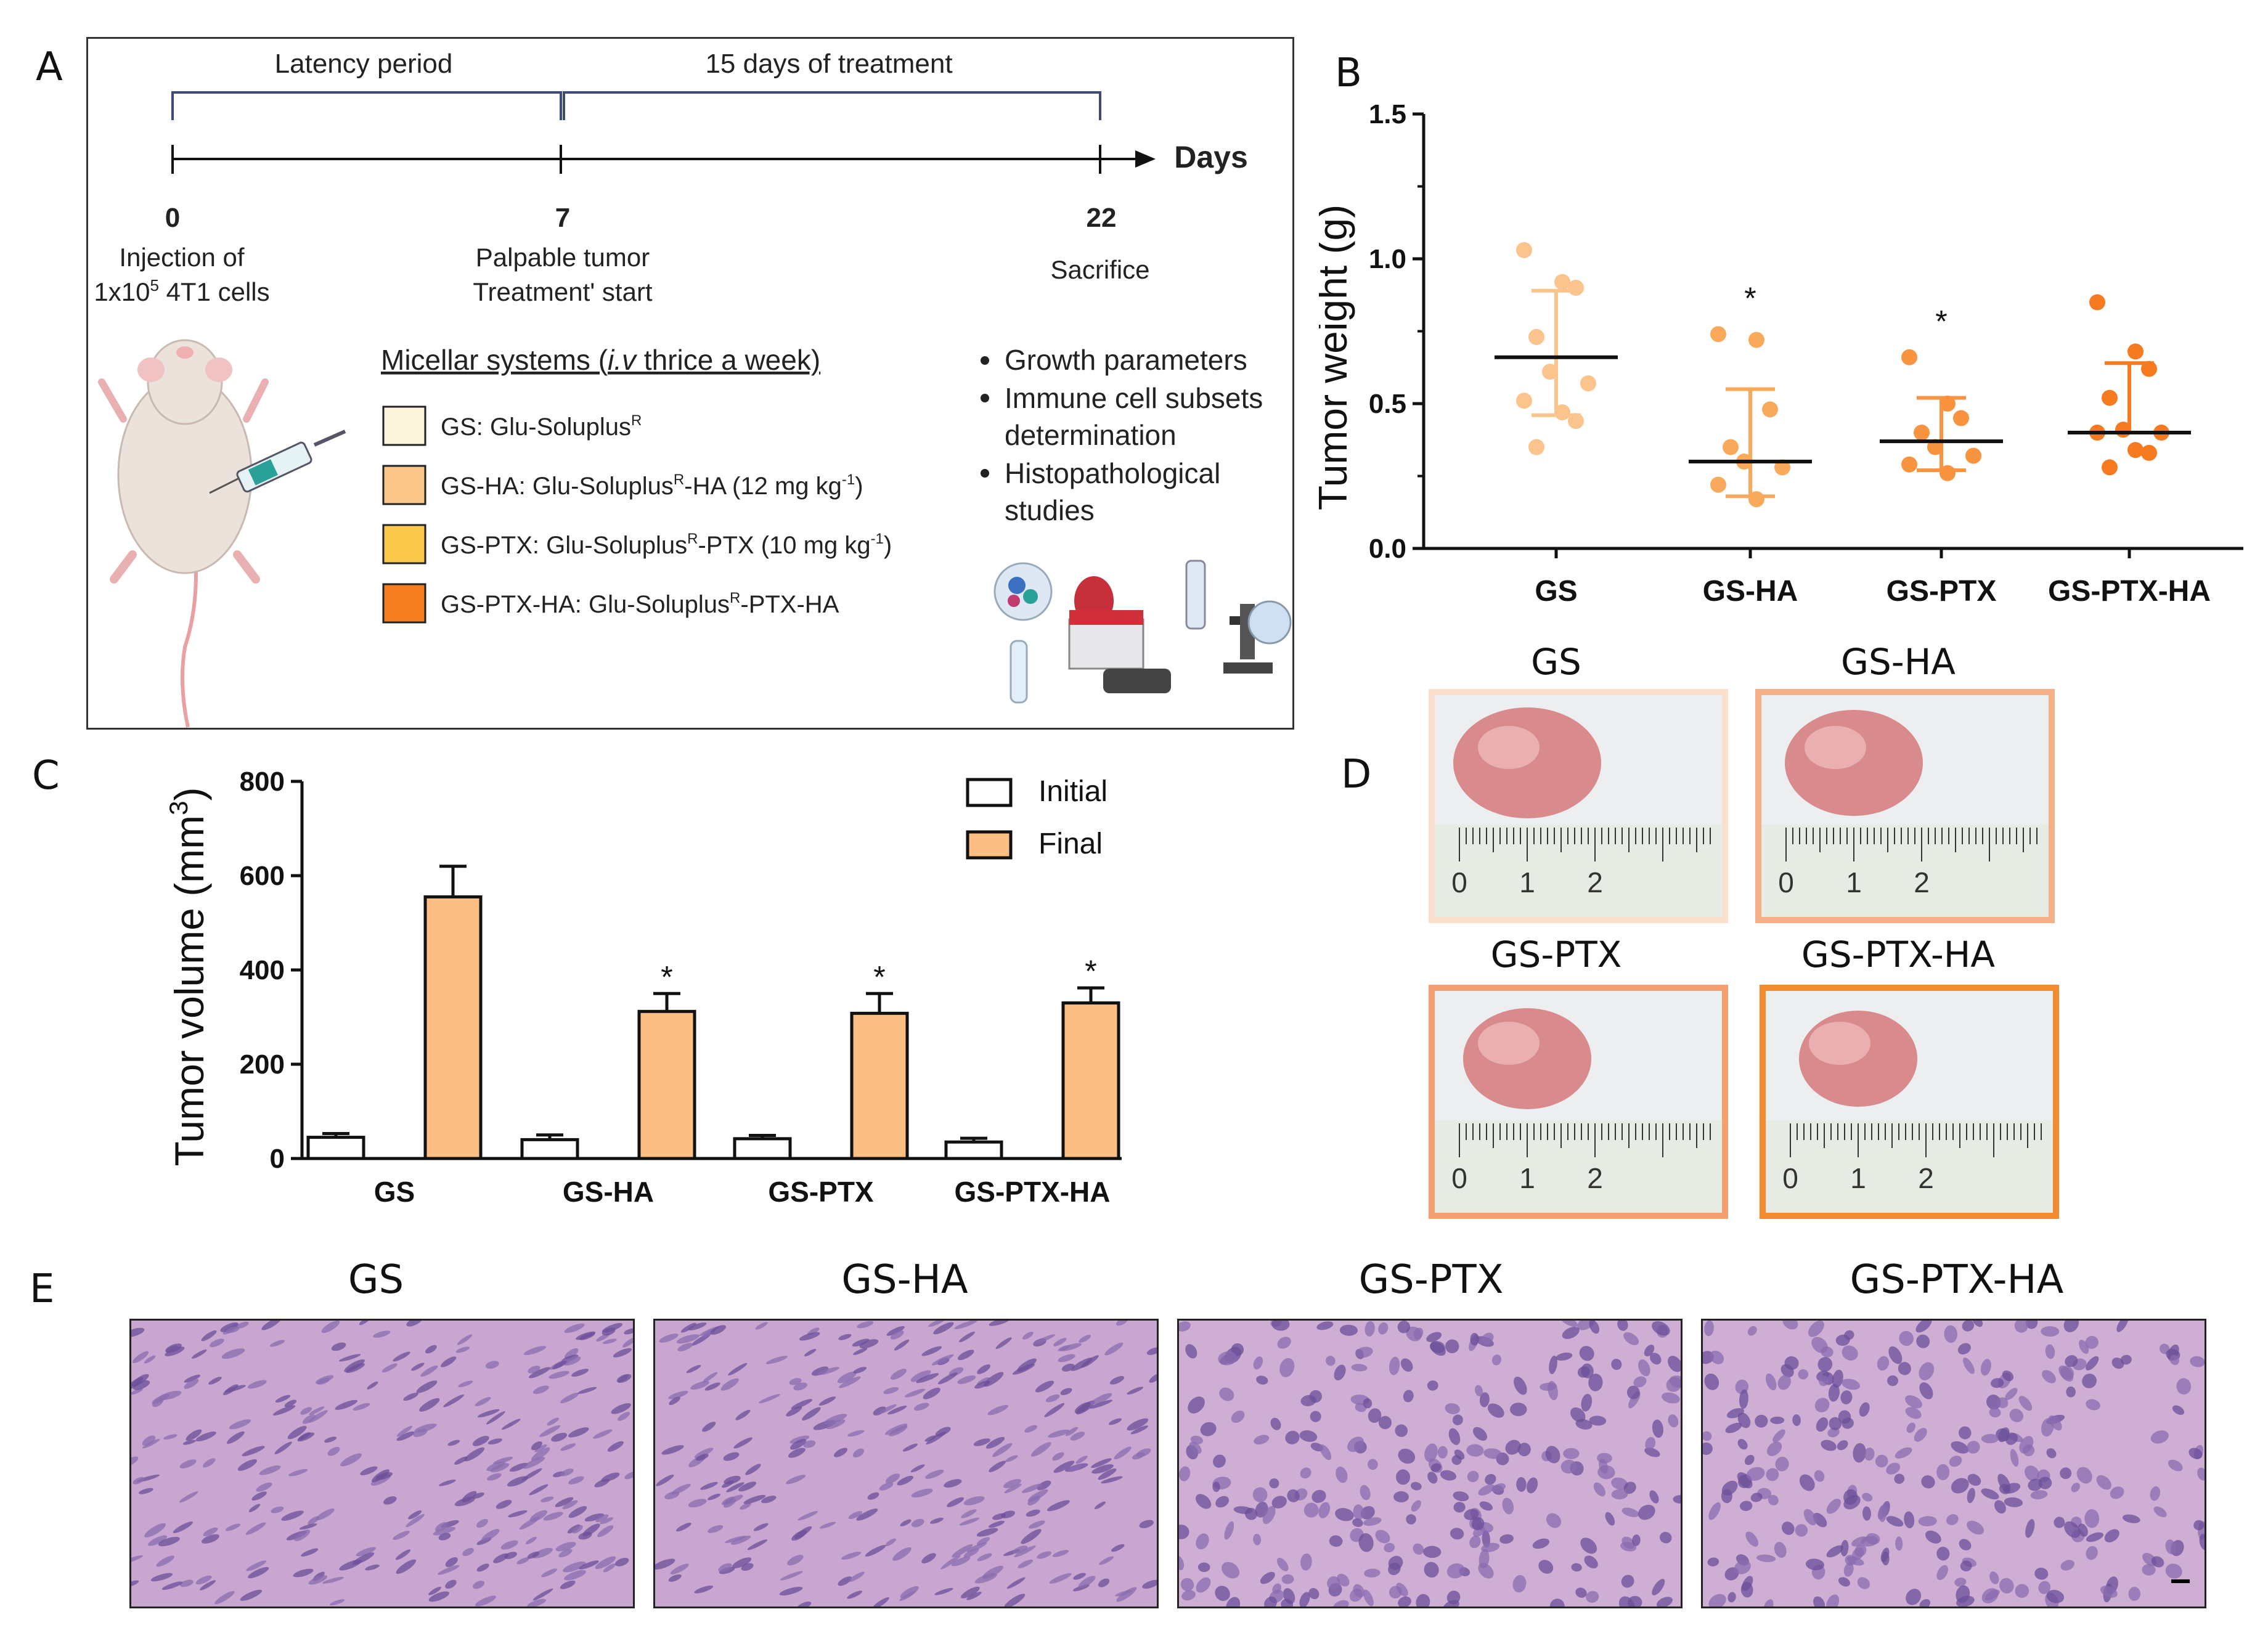  Describe the element at coordinates (1099, 269) in the screenshot. I see `event22-label: Sacrifice` at that location.